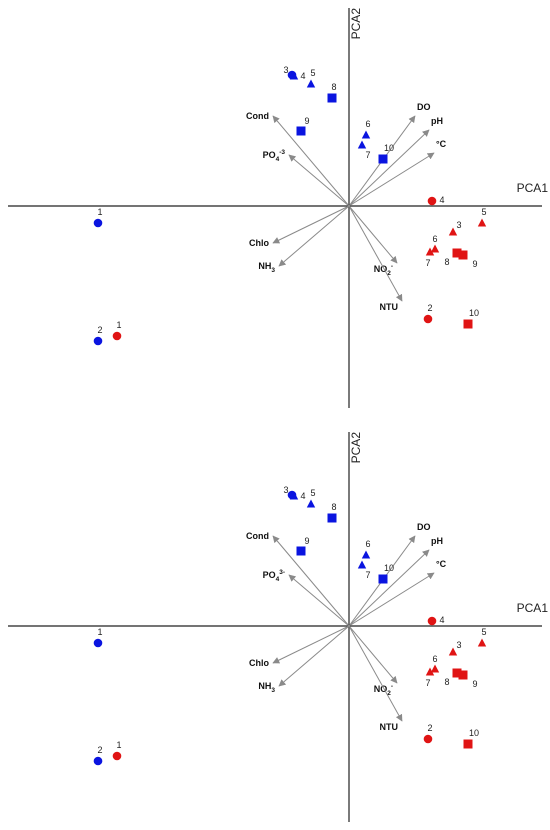 This screenshot has height=830, width=550. What do you see at coordinates (367, 544) in the screenshot?
I see `sample-point-label: 6` at bounding box center [367, 544].